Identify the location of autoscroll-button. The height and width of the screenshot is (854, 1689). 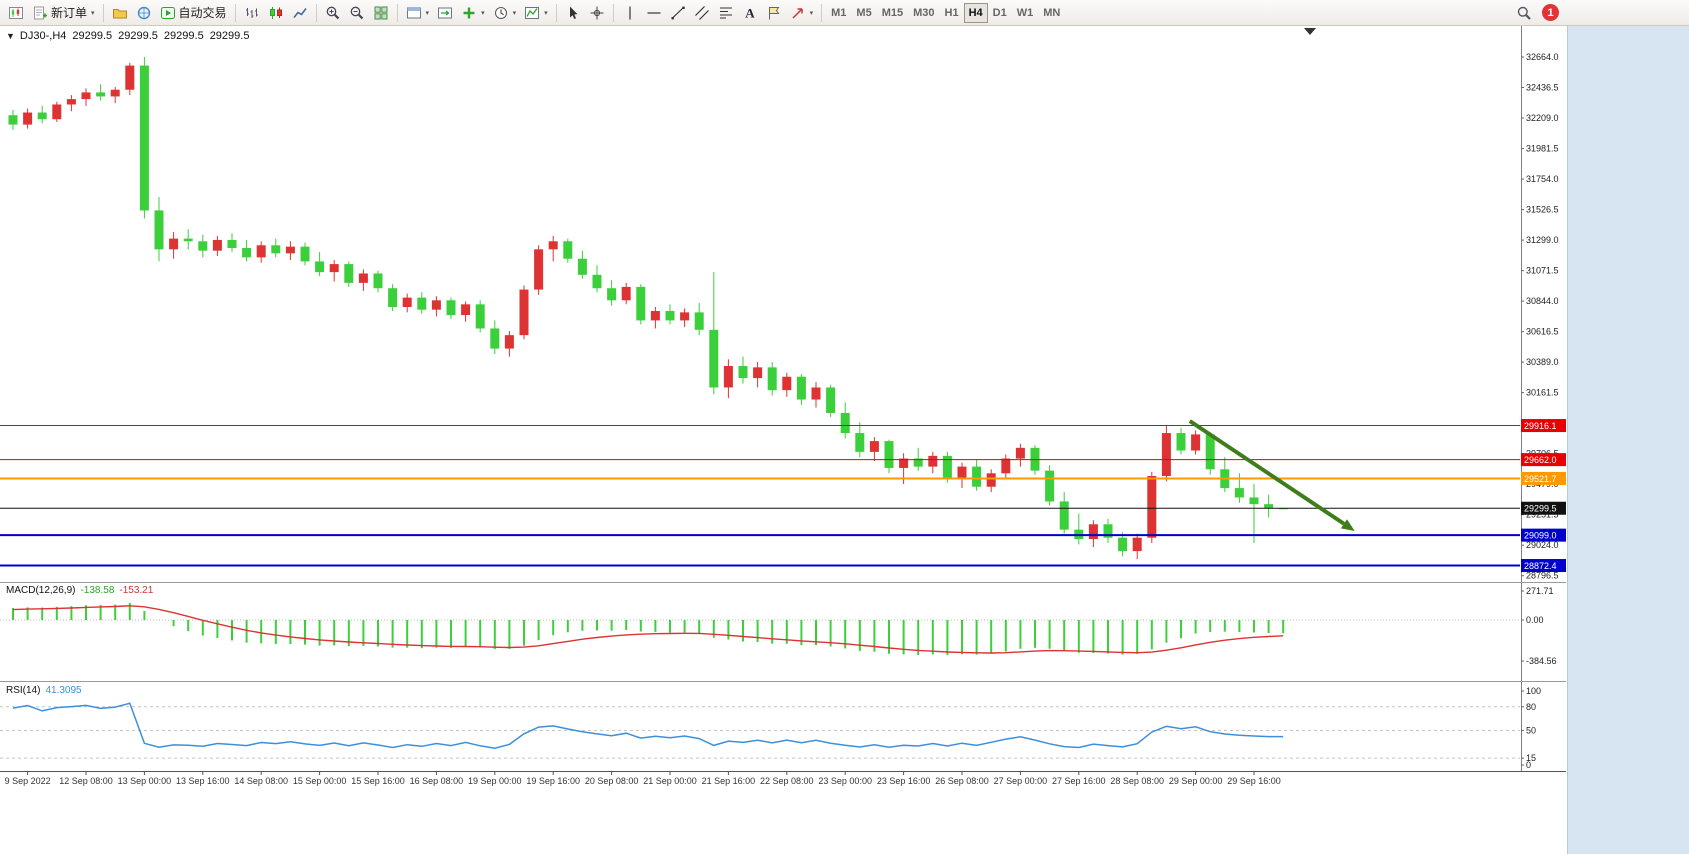
(445, 13).